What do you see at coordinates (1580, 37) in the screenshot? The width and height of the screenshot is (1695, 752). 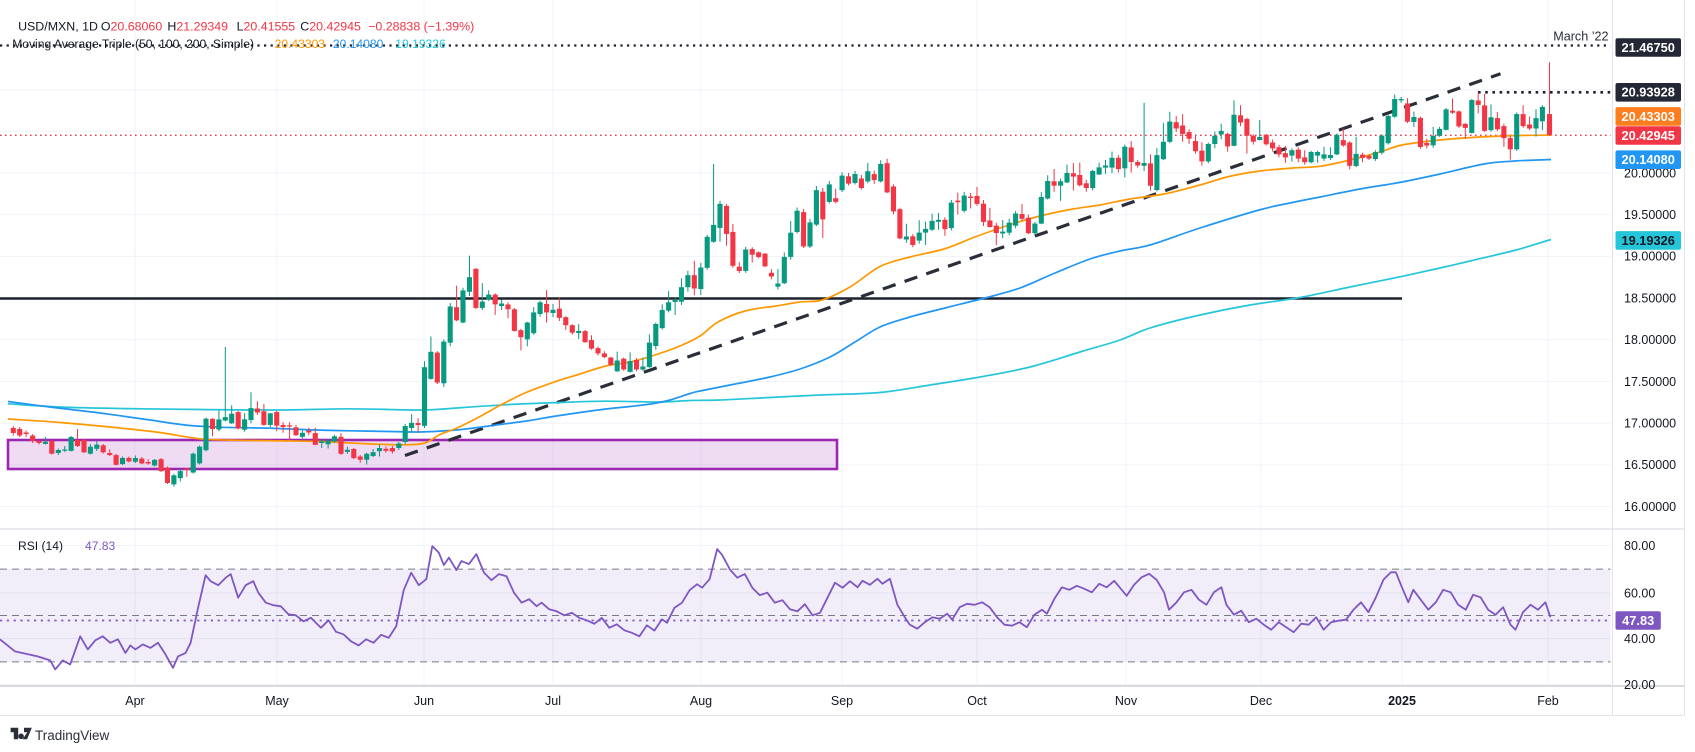 I see `svg-text: March ’22` at bounding box center [1580, 37].